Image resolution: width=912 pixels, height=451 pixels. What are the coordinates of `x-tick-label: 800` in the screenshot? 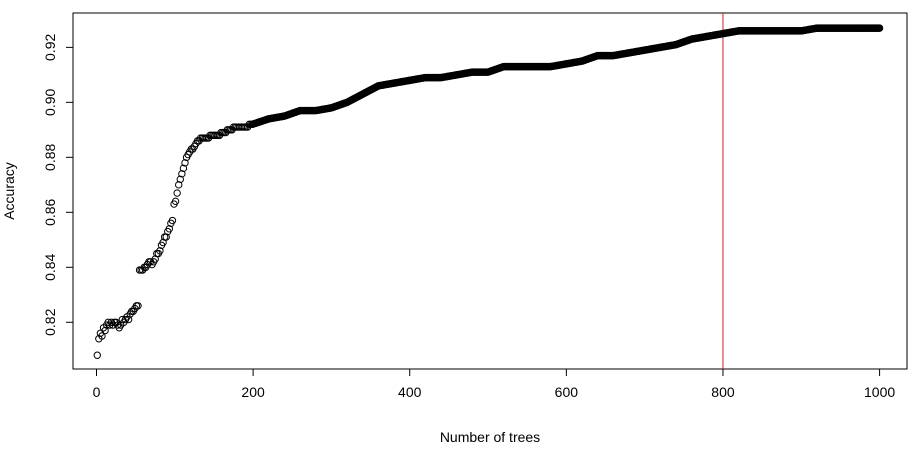 It's located at (723, 392).